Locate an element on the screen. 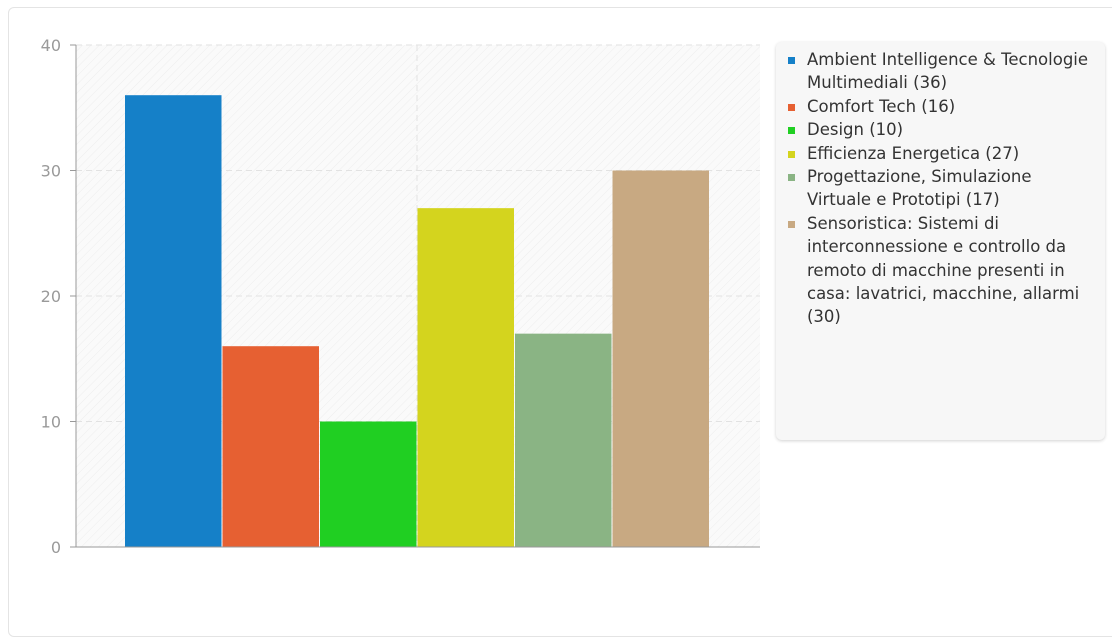  y-tick-labels: 0 10 20 30 40 is located at coordinates (51, 296).